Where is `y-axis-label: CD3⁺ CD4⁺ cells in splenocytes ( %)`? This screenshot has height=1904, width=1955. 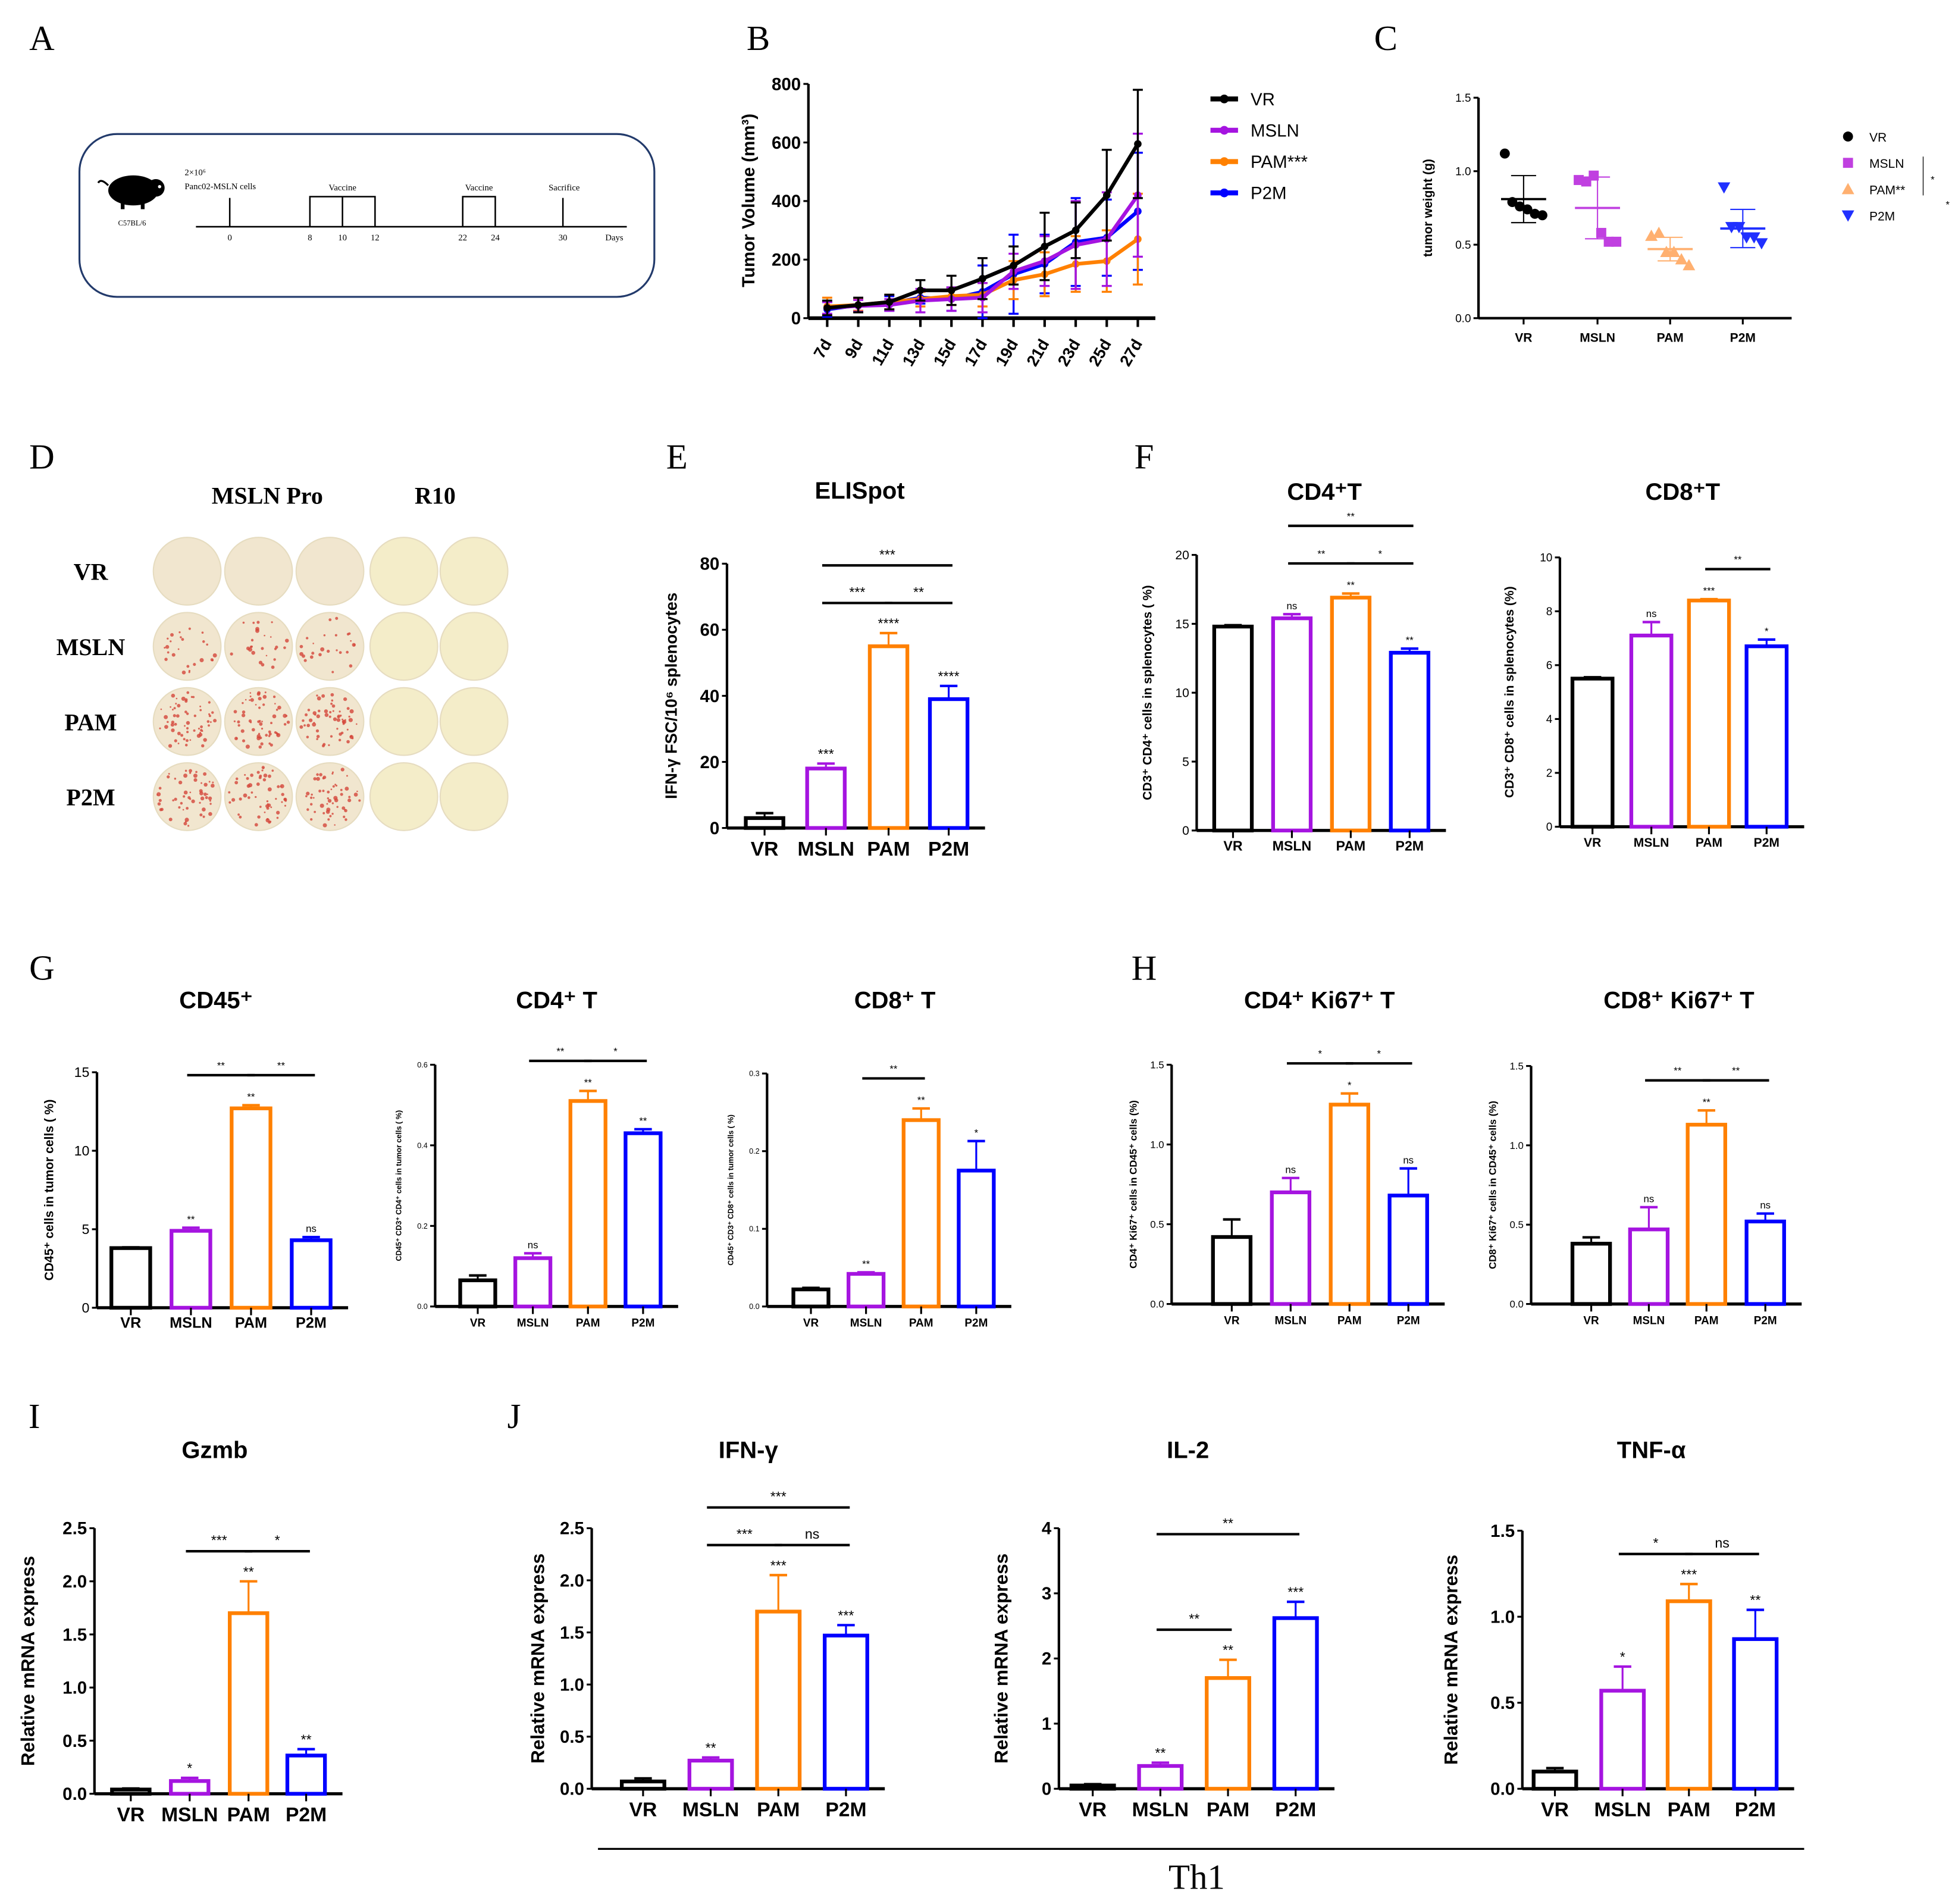 y-axis-label: CD3⁺ CD4⁺ cells in splenocytes ( %) is located at coordinates (1148, 692).